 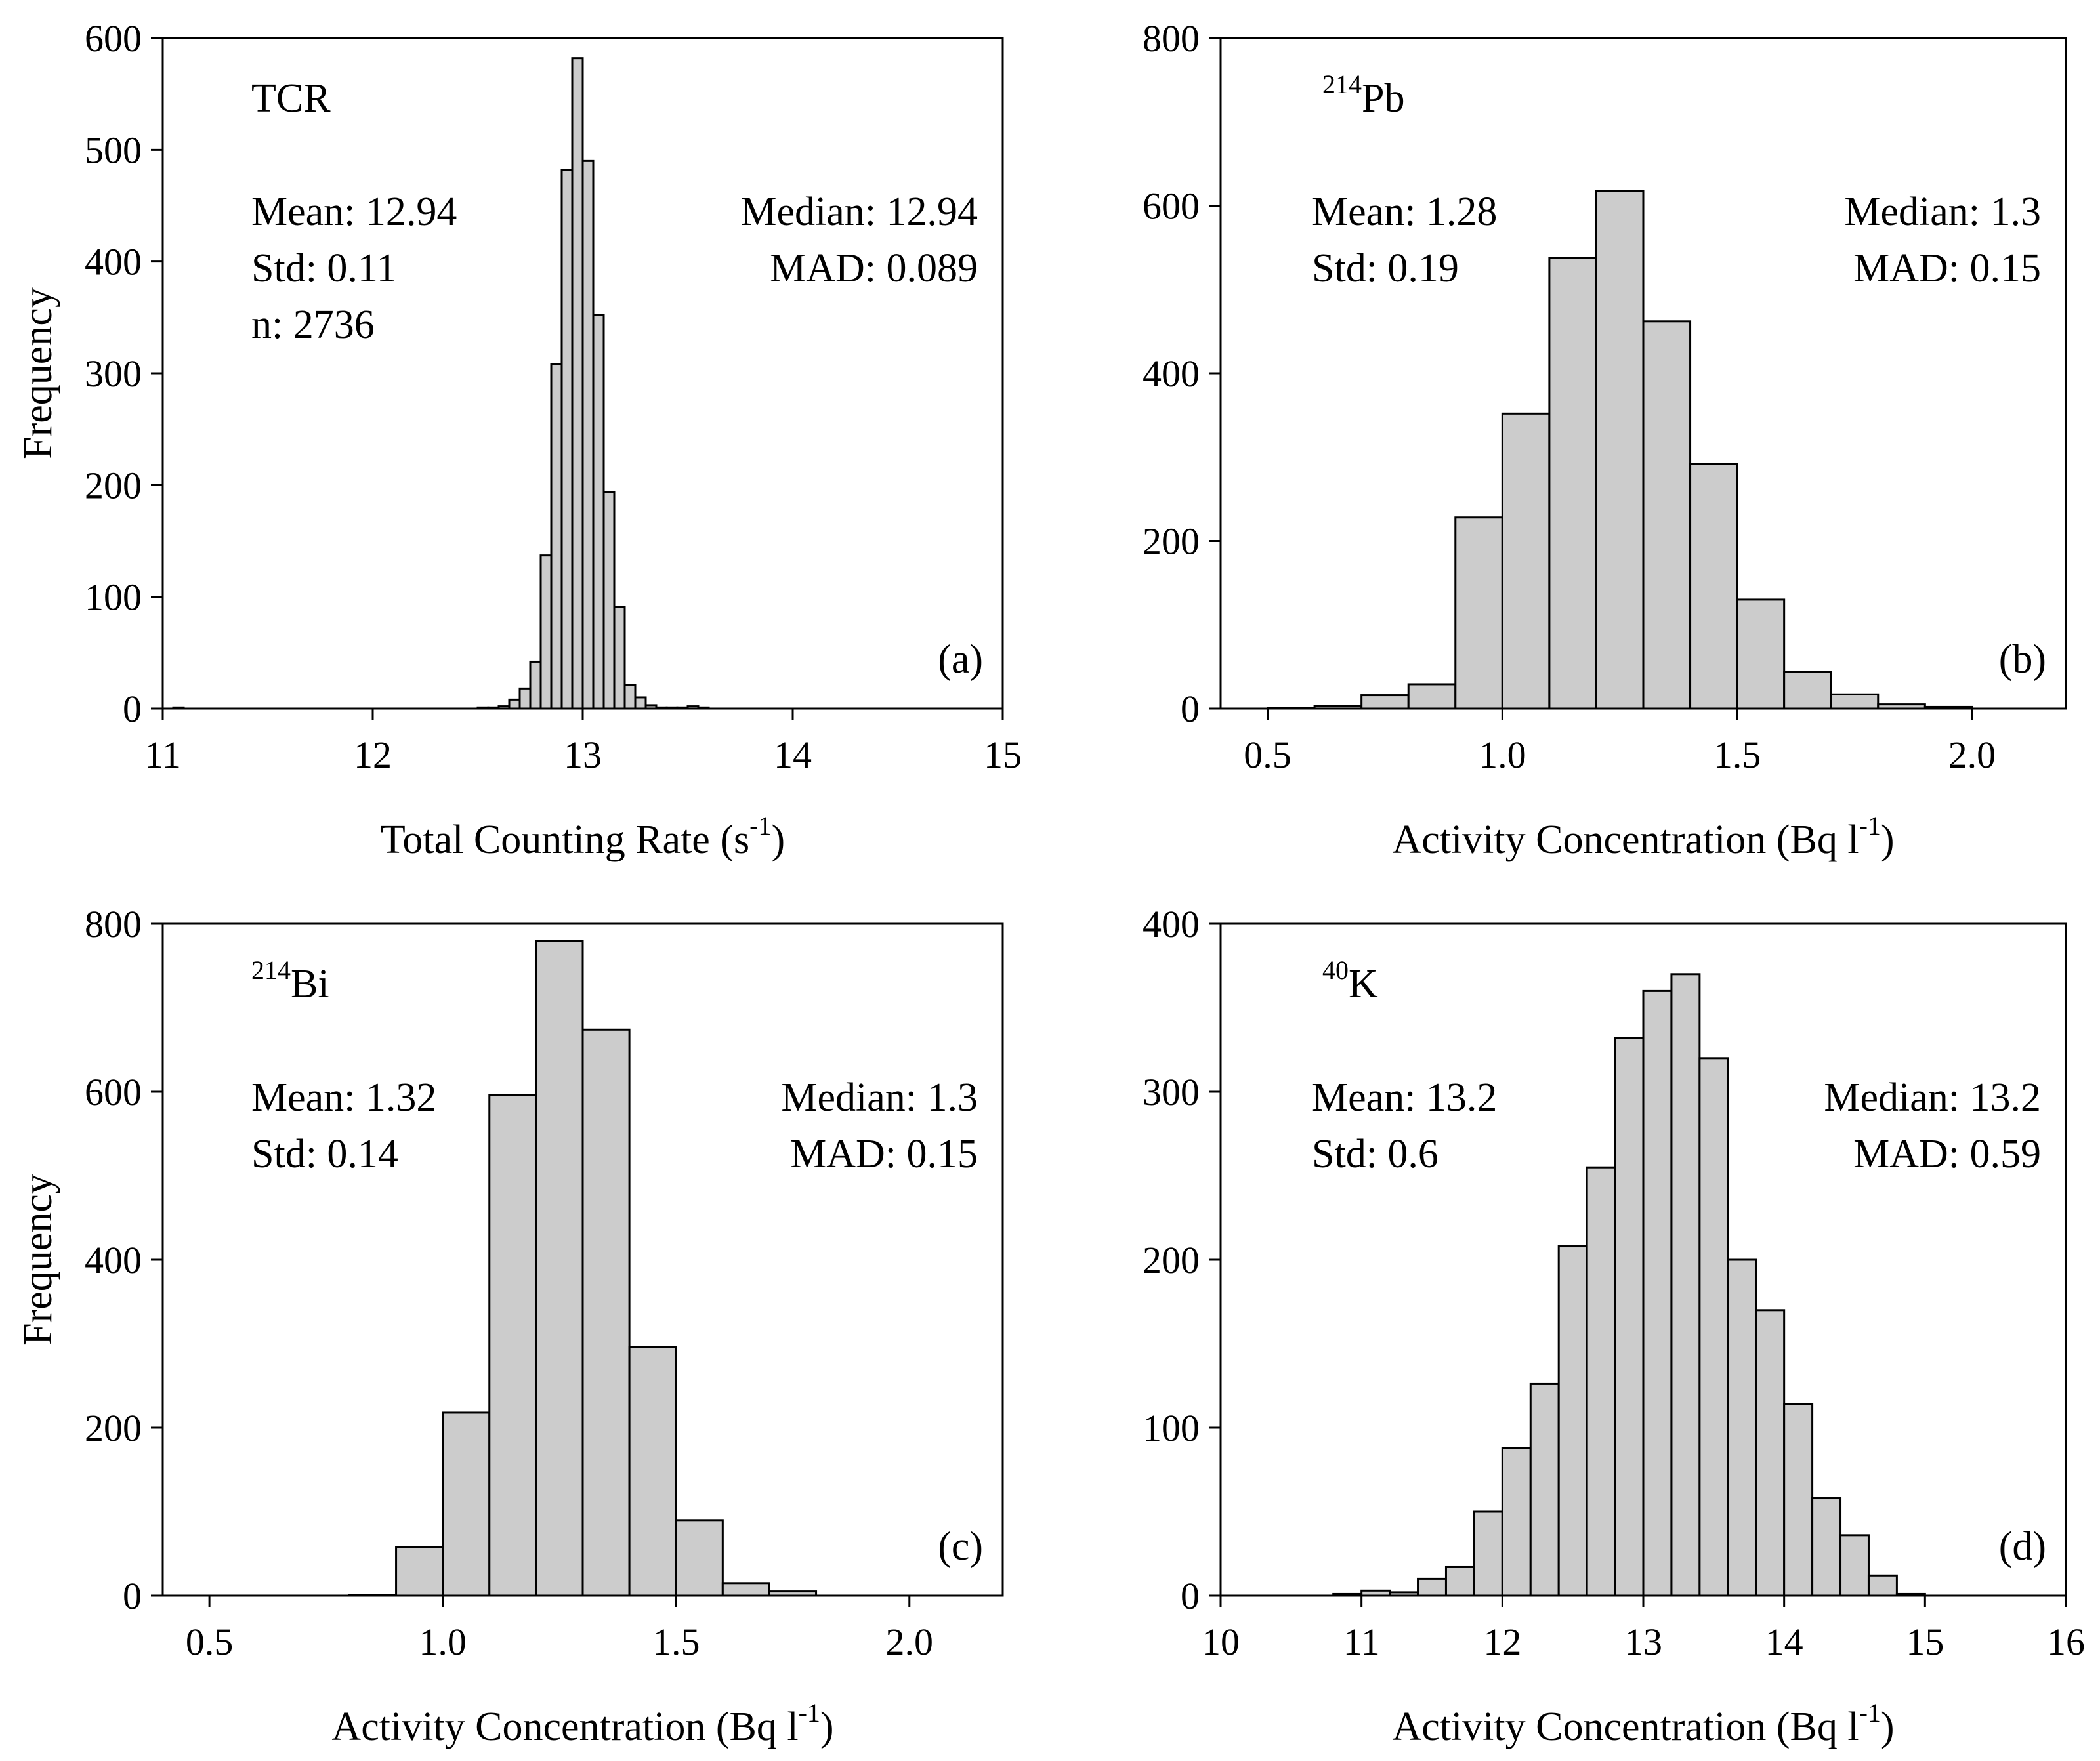 I want to click on stats-left-line: n: 2736, so click(x=313, y=324).